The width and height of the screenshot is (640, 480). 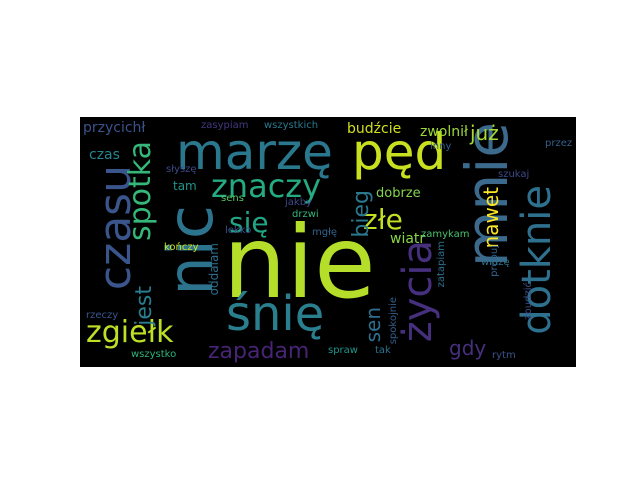 What do you see at coordinates (393, 321) in the screenshot?
I see `word-spokojnie: spokojnie` at bounding box center [393, 321].